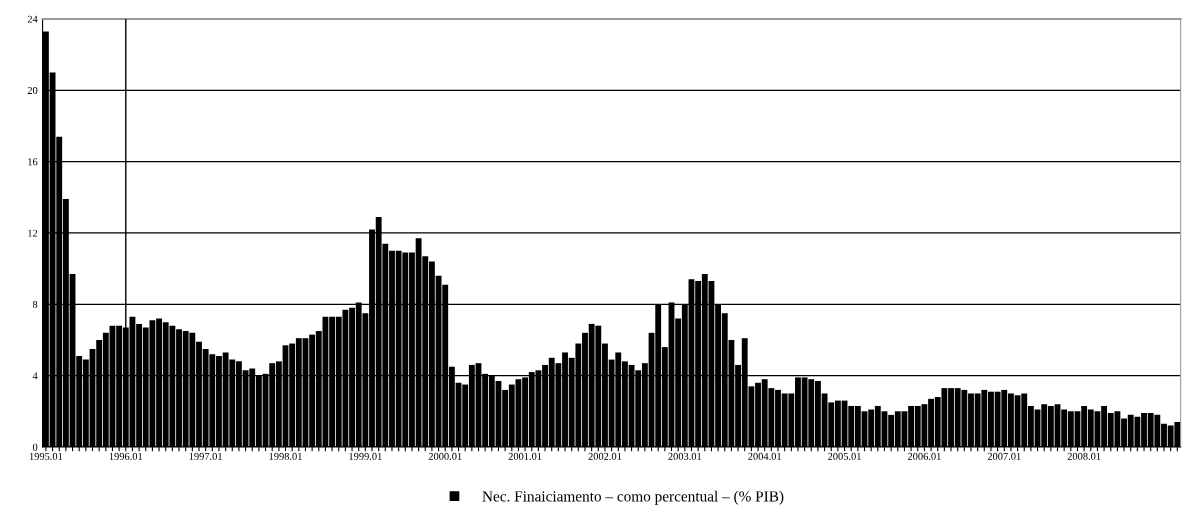 Image resolution: width=1183 pixels, height=512 pixels. What do you see at coordinates (365, 456) in the screenshot?
I see `x-tick-label: 1999.01` at bounding box center [365, 456].